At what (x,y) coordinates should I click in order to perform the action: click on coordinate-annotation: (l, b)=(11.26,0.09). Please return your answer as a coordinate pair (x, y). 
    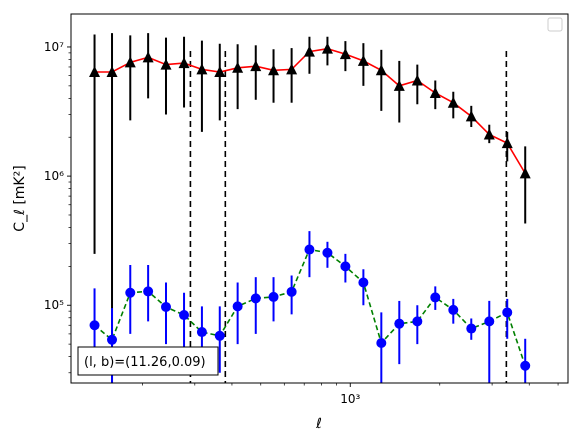
    Looking at the image, I should click on (148, 361).